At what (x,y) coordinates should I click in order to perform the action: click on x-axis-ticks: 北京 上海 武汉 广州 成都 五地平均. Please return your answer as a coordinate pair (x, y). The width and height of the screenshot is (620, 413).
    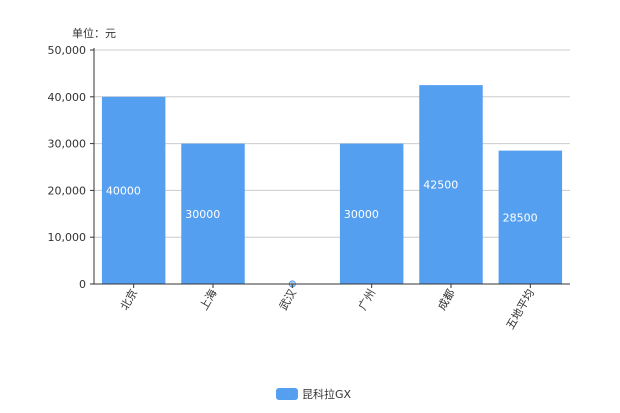
    Looking at the image, I should click on (327, 308).